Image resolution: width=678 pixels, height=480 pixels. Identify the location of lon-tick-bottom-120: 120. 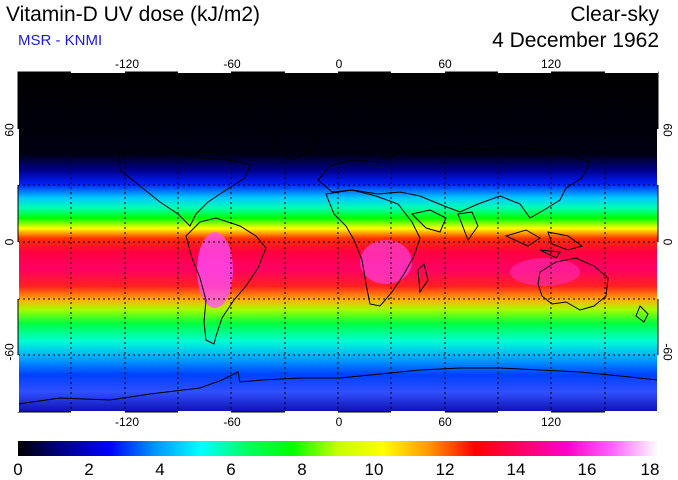
(551, 422).